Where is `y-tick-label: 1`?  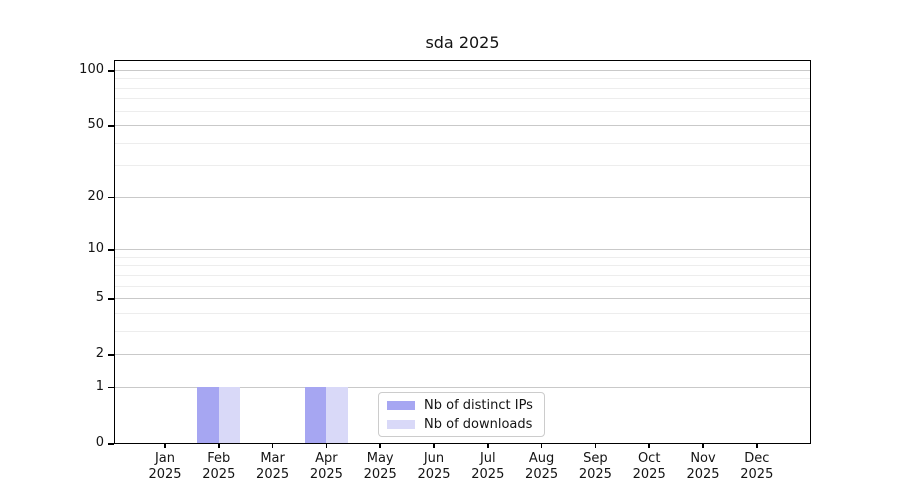
y-tick-label: 1 is located at coordinates (99, 386).